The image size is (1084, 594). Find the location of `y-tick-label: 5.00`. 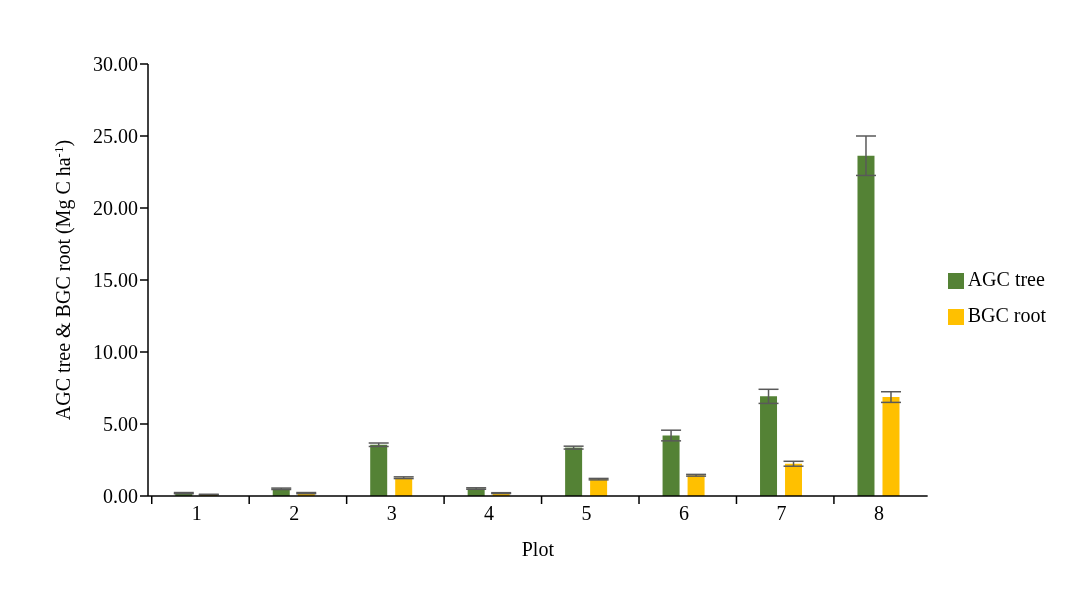

y-tick-label: 5.00 is located at coordinates (120, 424).